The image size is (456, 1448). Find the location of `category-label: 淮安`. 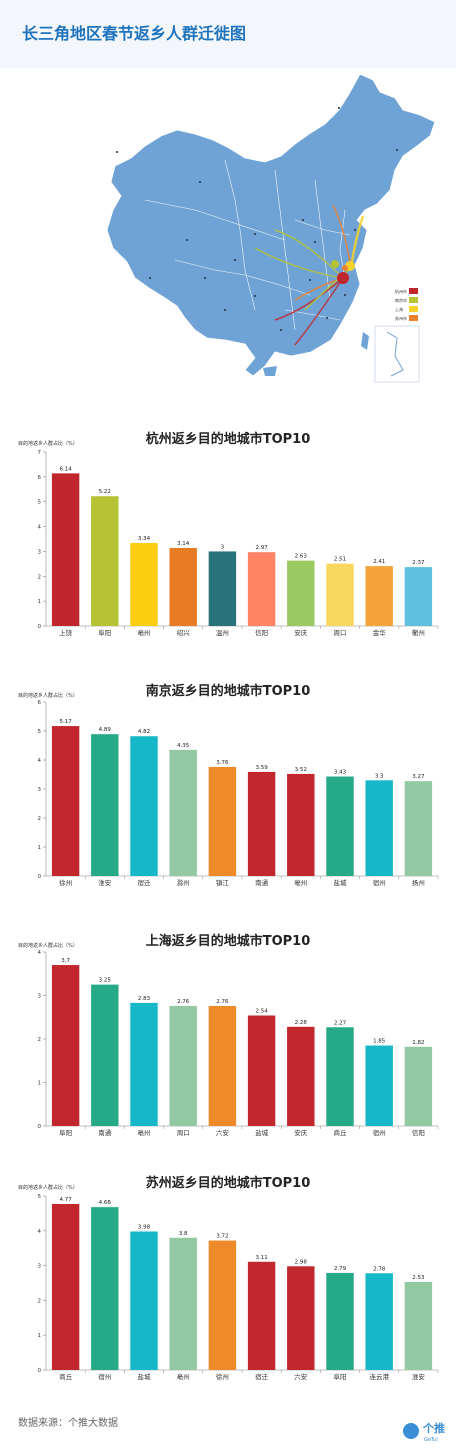

category-label: 淮安 is located at coordinates (105, 882).